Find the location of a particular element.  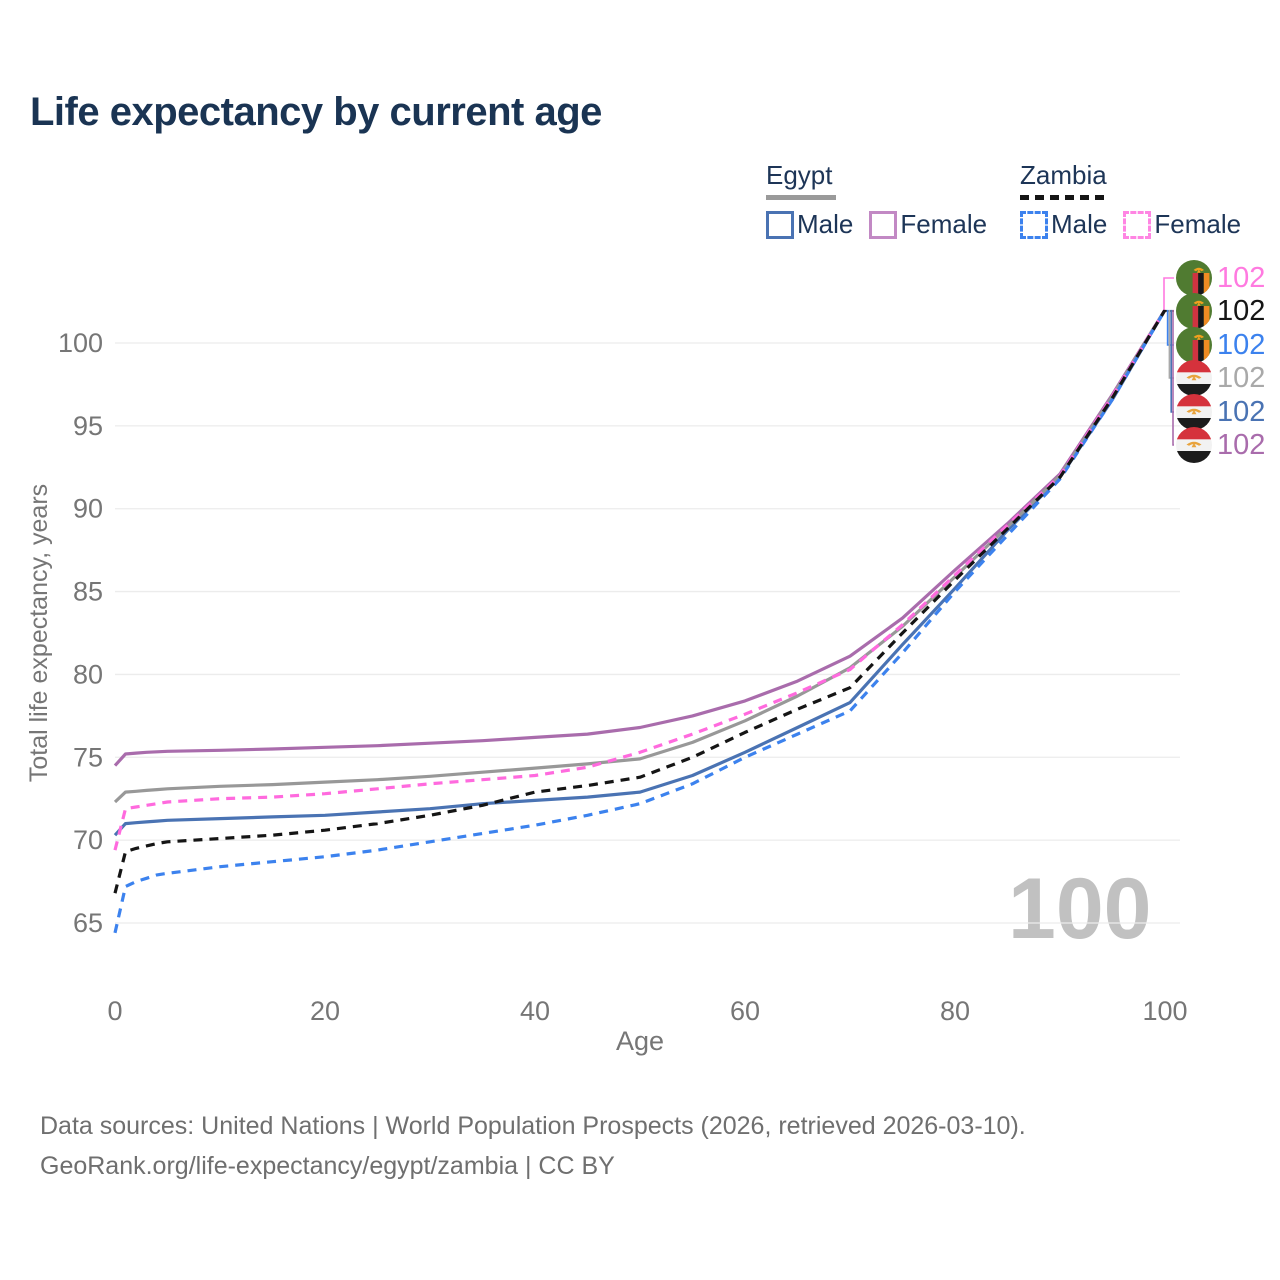

legend-items-egypt: Male Female is located at coordinates (876, 224).